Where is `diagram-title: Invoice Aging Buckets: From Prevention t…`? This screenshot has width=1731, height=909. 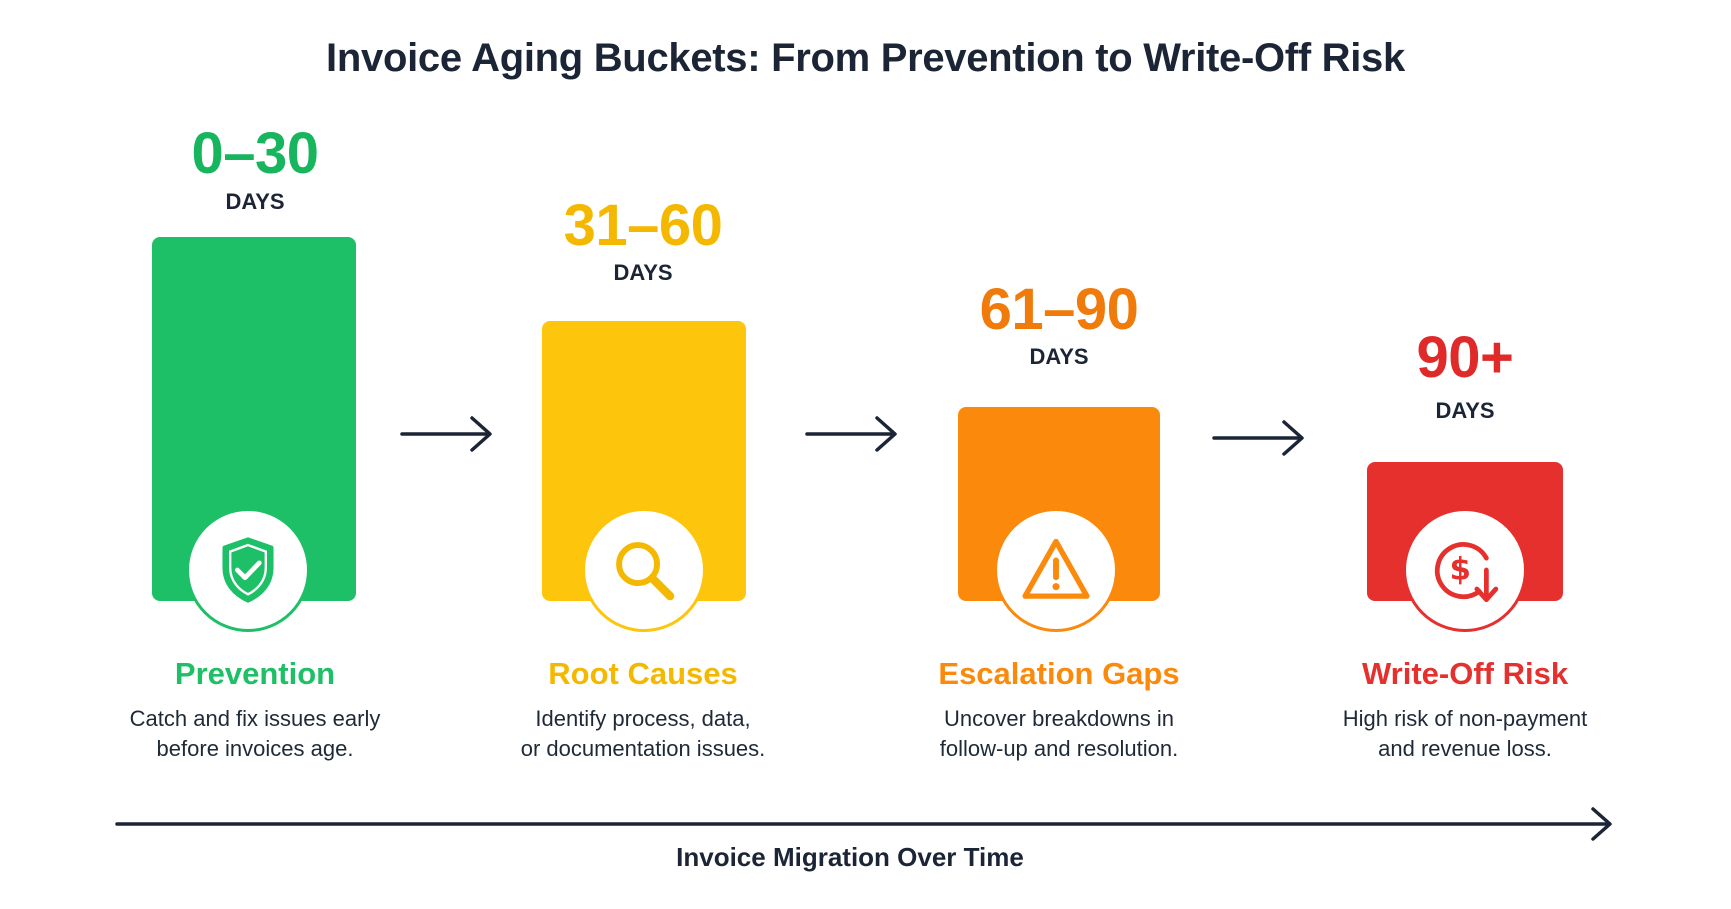
diagram-title: Invoice Aging Buckets: From Prevention t… is located at coordinates (865, 58).